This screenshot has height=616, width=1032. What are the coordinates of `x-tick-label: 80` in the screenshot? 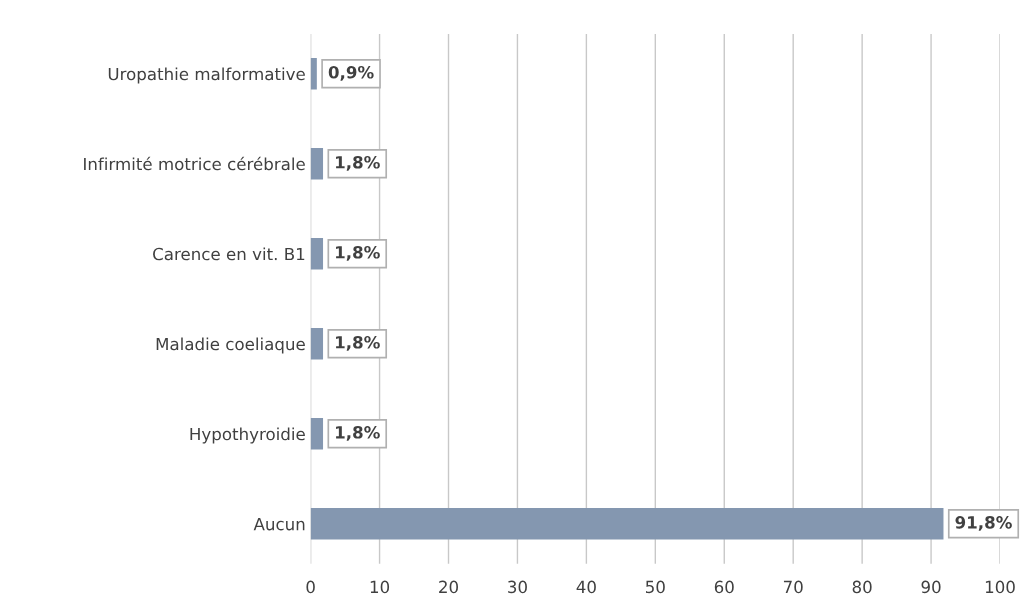 It's located at (862, 587).